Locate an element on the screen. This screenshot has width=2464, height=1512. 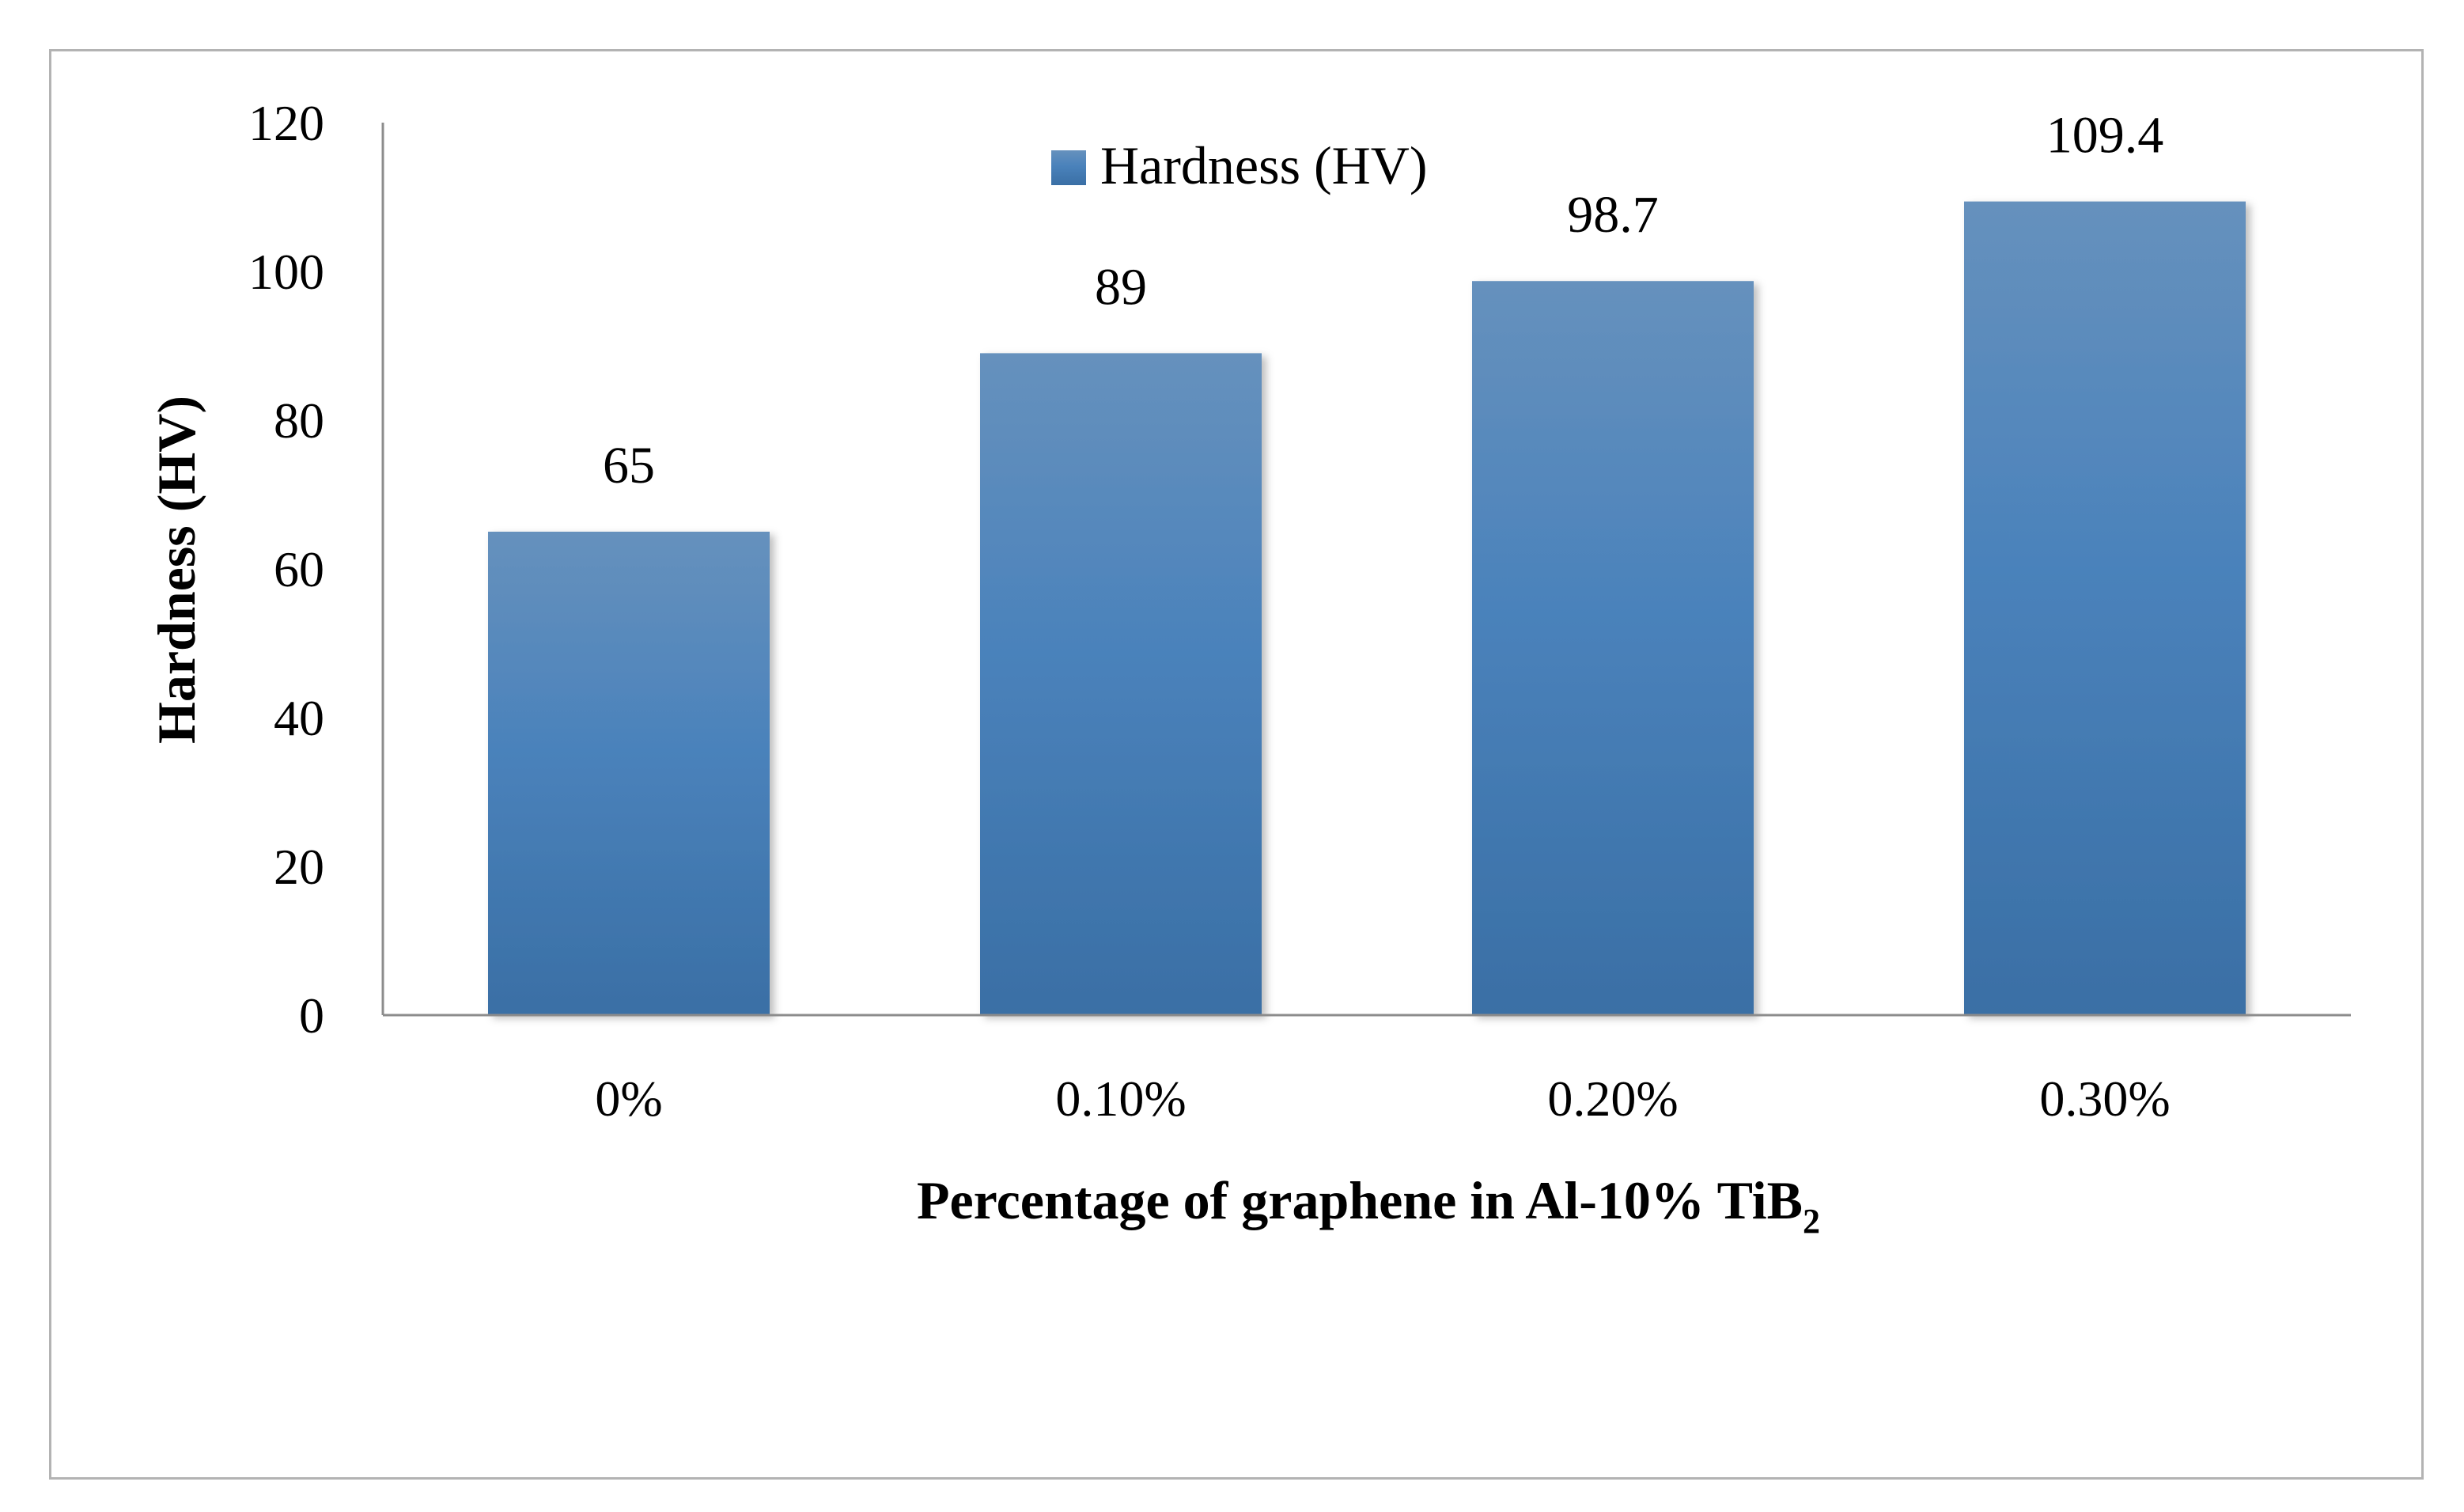
y-tick-label: 60 is located at coordinates (299, 569).